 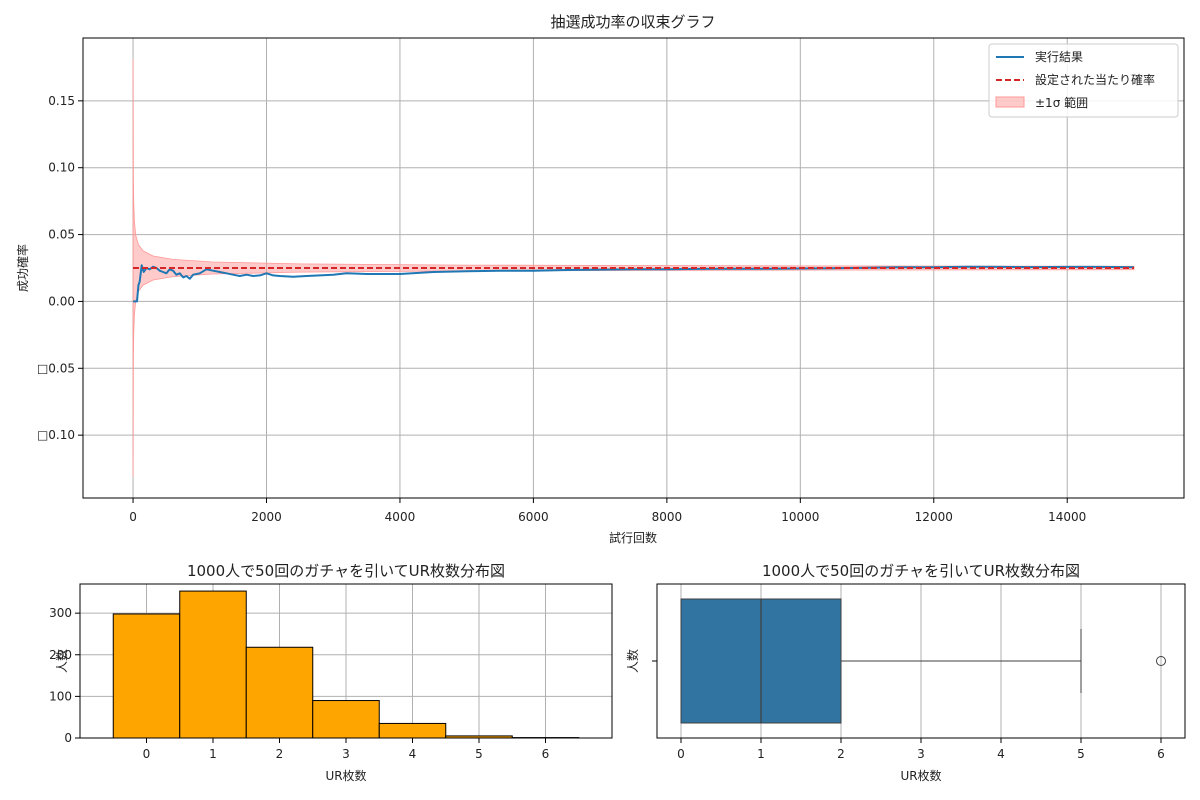 I want to click on ur-histogram-y-tick-label: 300, so click(x=60, y=613).